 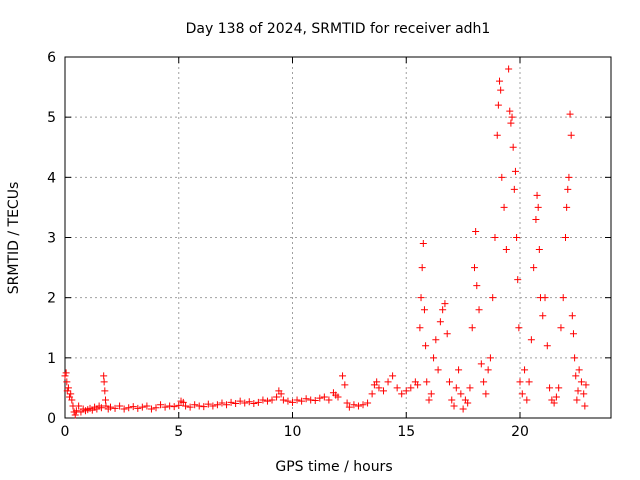 I want to click on y-tick-label: 3, so click(x=51, y=239).